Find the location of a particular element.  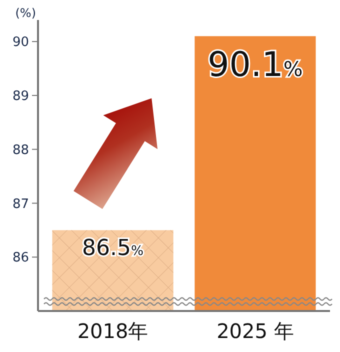

x-tick-label: 2025 年 is located at coordinates (255, 331).